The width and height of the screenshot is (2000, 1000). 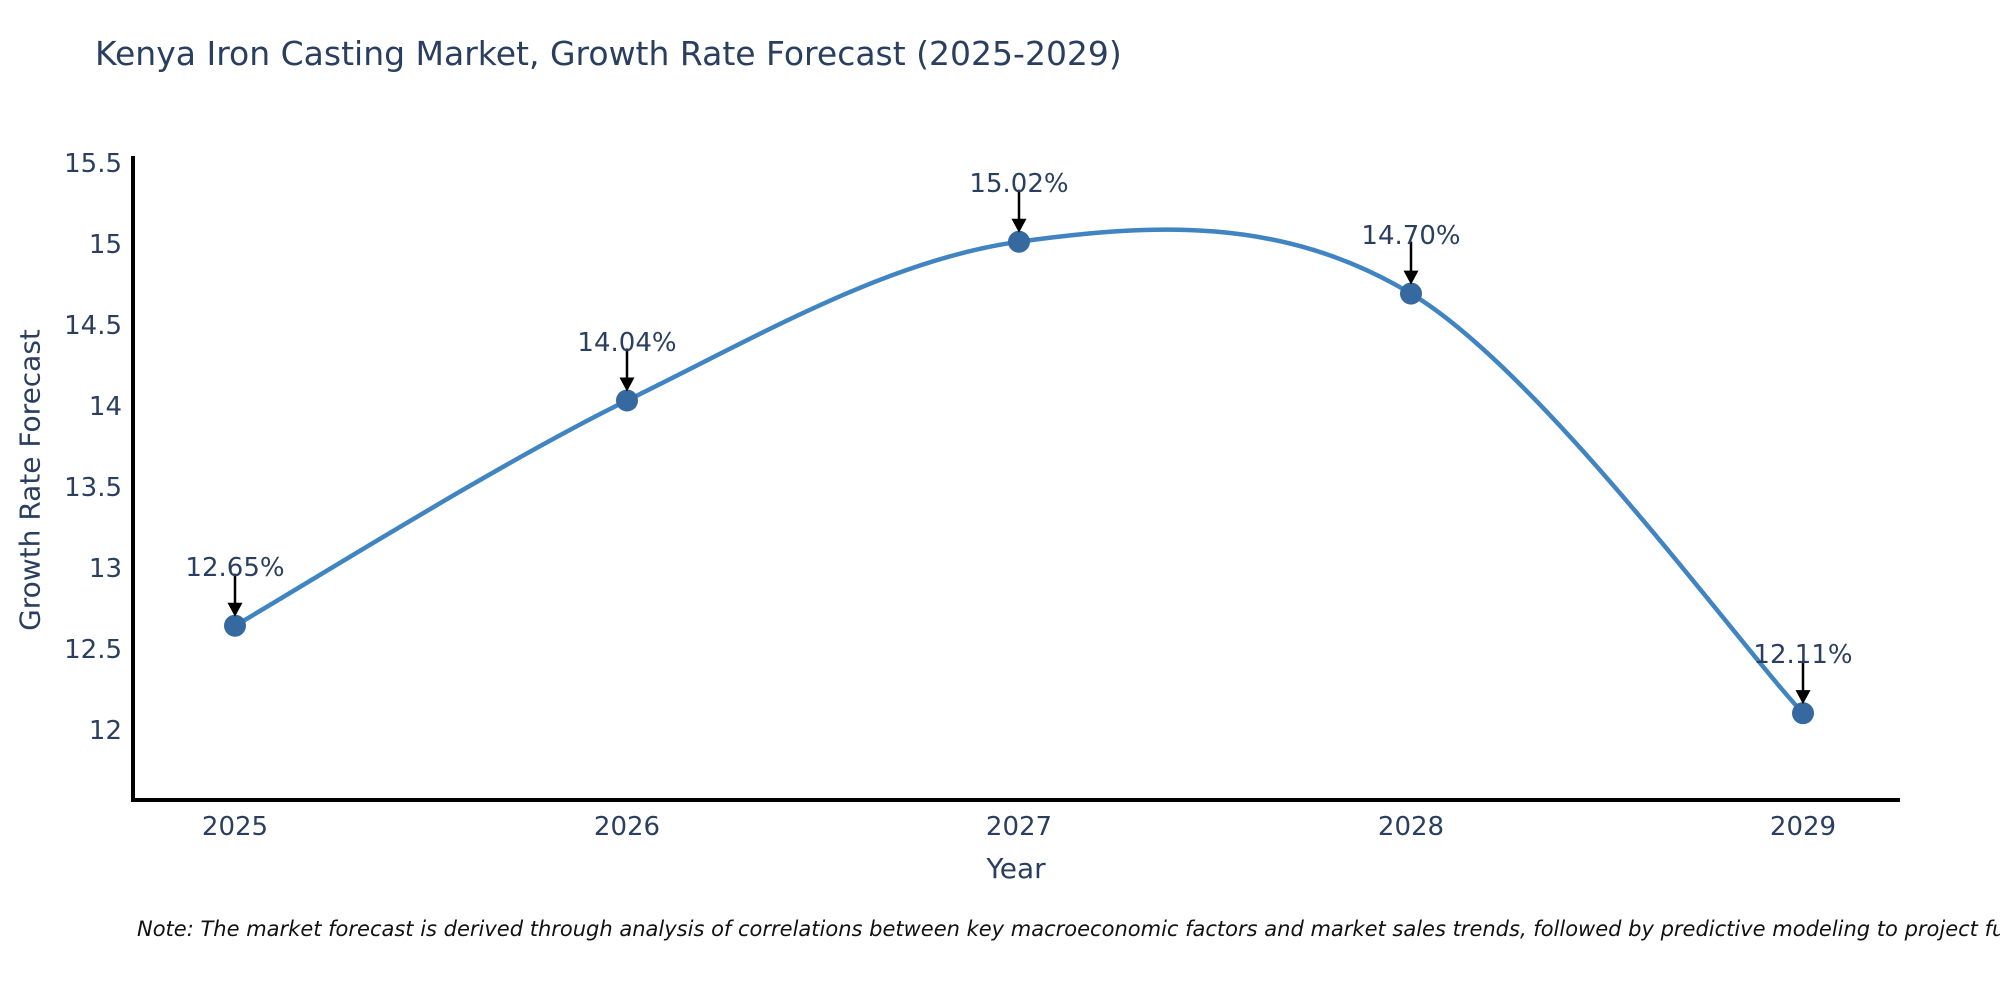 What do you see at coordinates (1019, 827) in the screenshot?
I see `x-tick-label: 2027` at bounding box center [1019, 827].